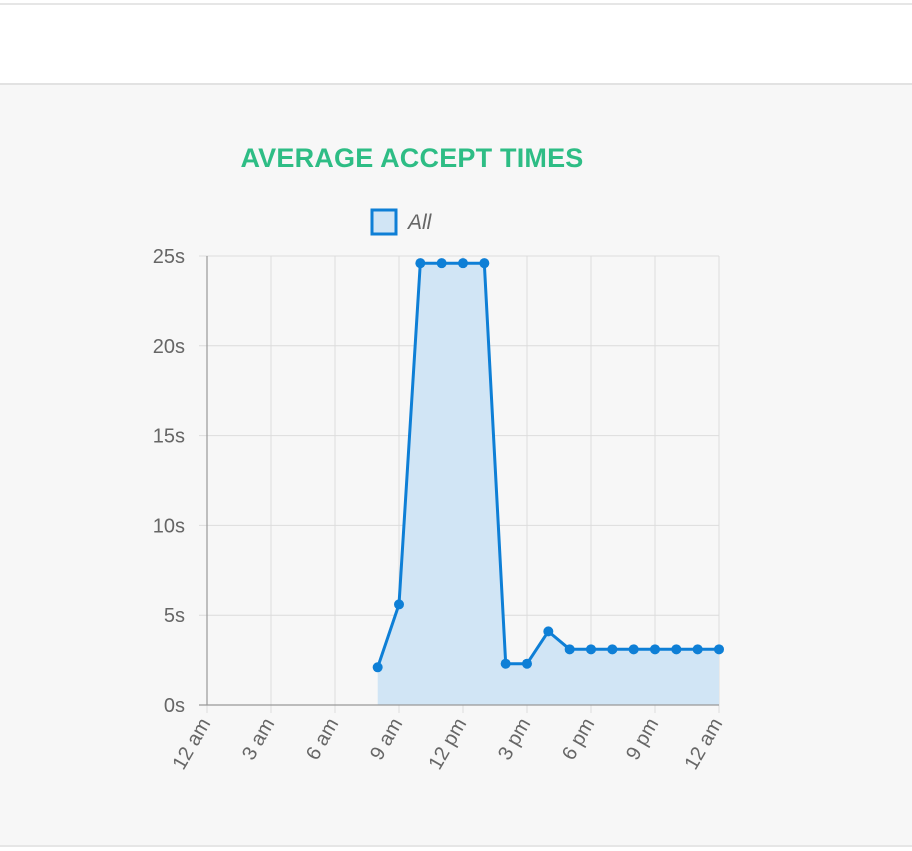  Describe the element at coordinates (578, 740) in the screenshot. I see `x-tick-label: 6 pm` at that location.